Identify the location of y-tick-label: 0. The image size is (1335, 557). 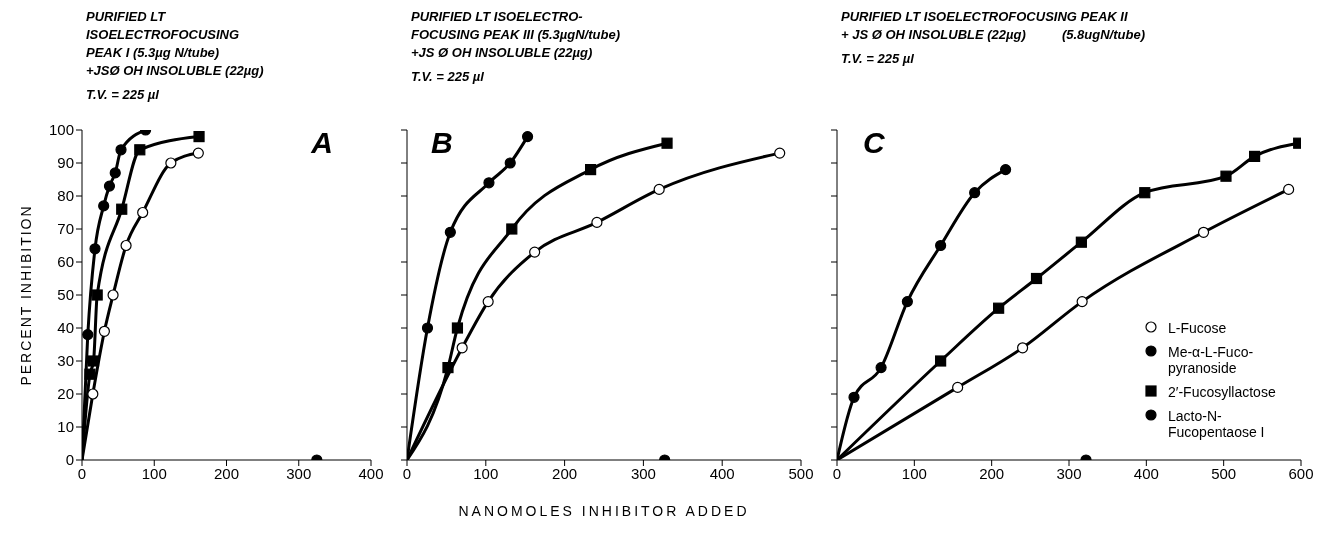
(69, 460).